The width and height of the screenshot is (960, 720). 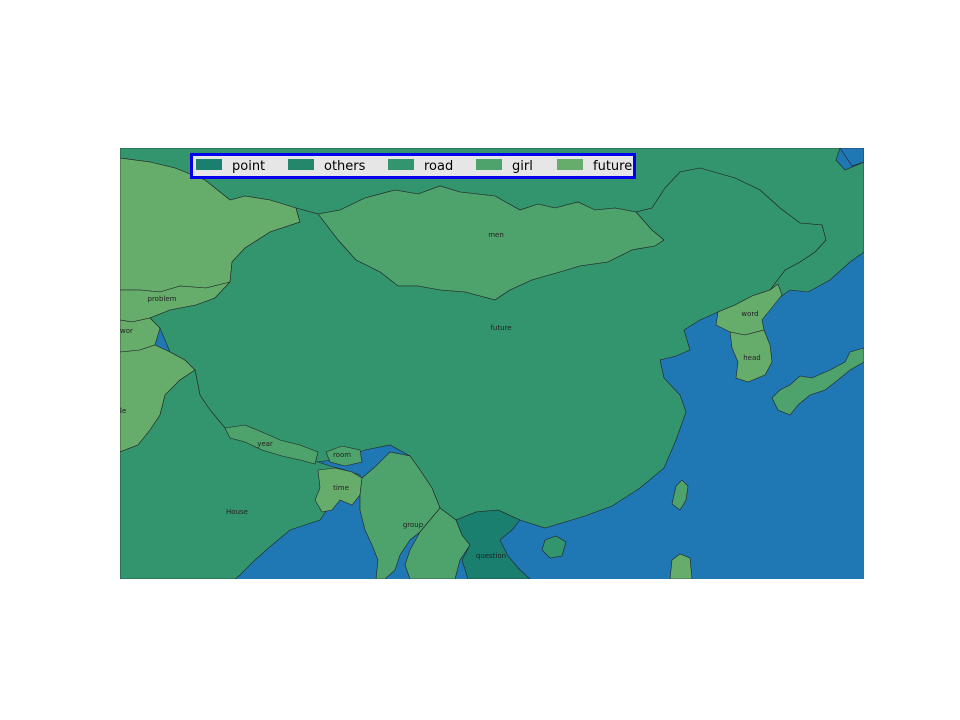 I want to click on label-problem: problem, so click(x=162, y=299).